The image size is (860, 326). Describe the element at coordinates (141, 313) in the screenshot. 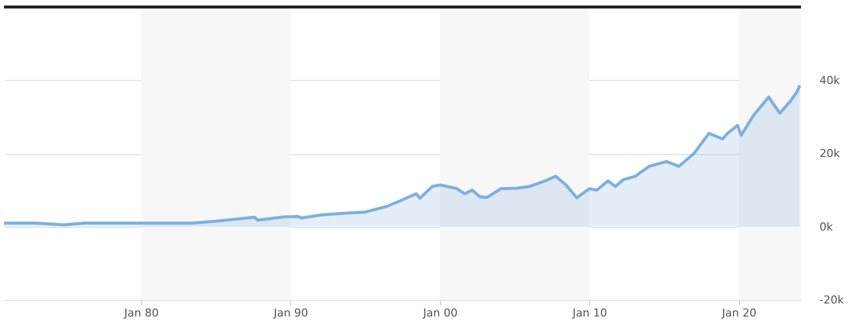

I see `x-tick-label: Jan 80` at that location.